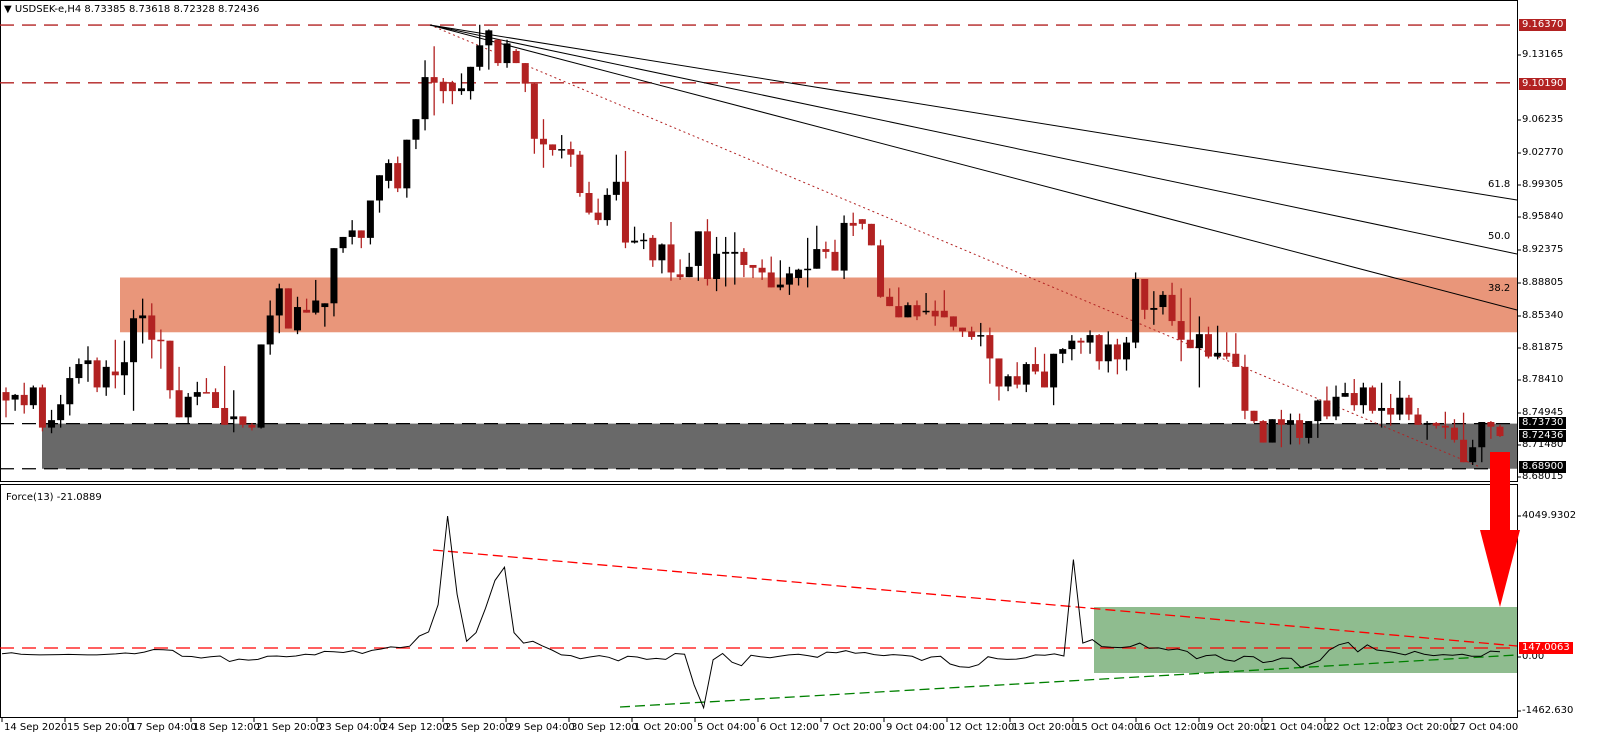 Image resolution: width=1597 pixels, height=753 pixels. I want to click on force-resistance-trendline, so click(975, 598).